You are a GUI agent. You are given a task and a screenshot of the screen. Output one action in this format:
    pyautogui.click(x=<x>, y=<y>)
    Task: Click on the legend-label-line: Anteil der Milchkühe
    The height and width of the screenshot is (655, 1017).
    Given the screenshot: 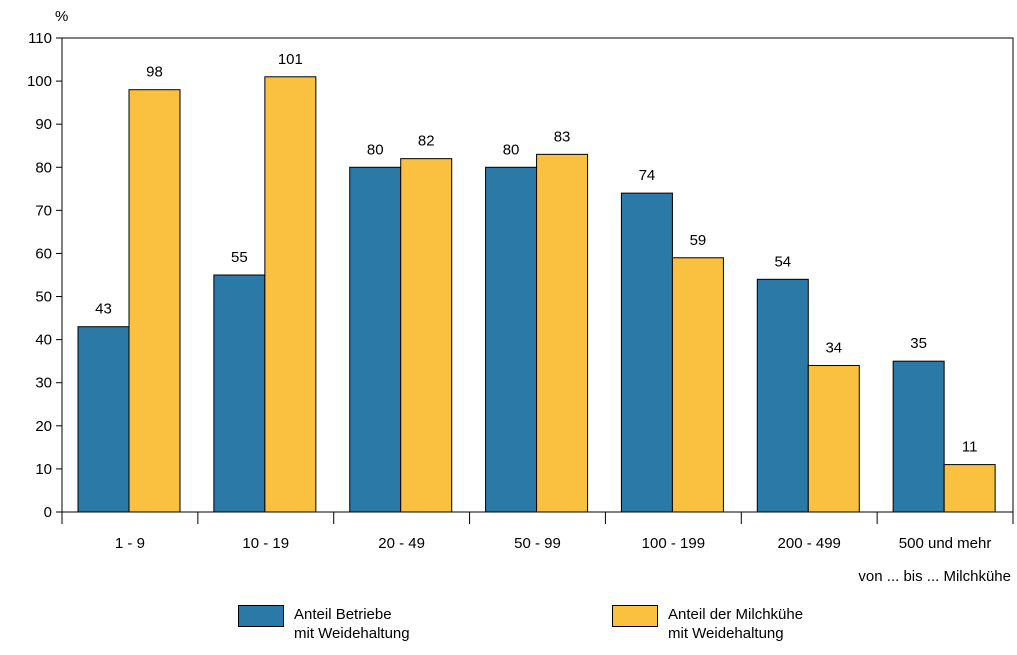 What is the action you would take?
    pyautogui.click(x=736, y=614)
    